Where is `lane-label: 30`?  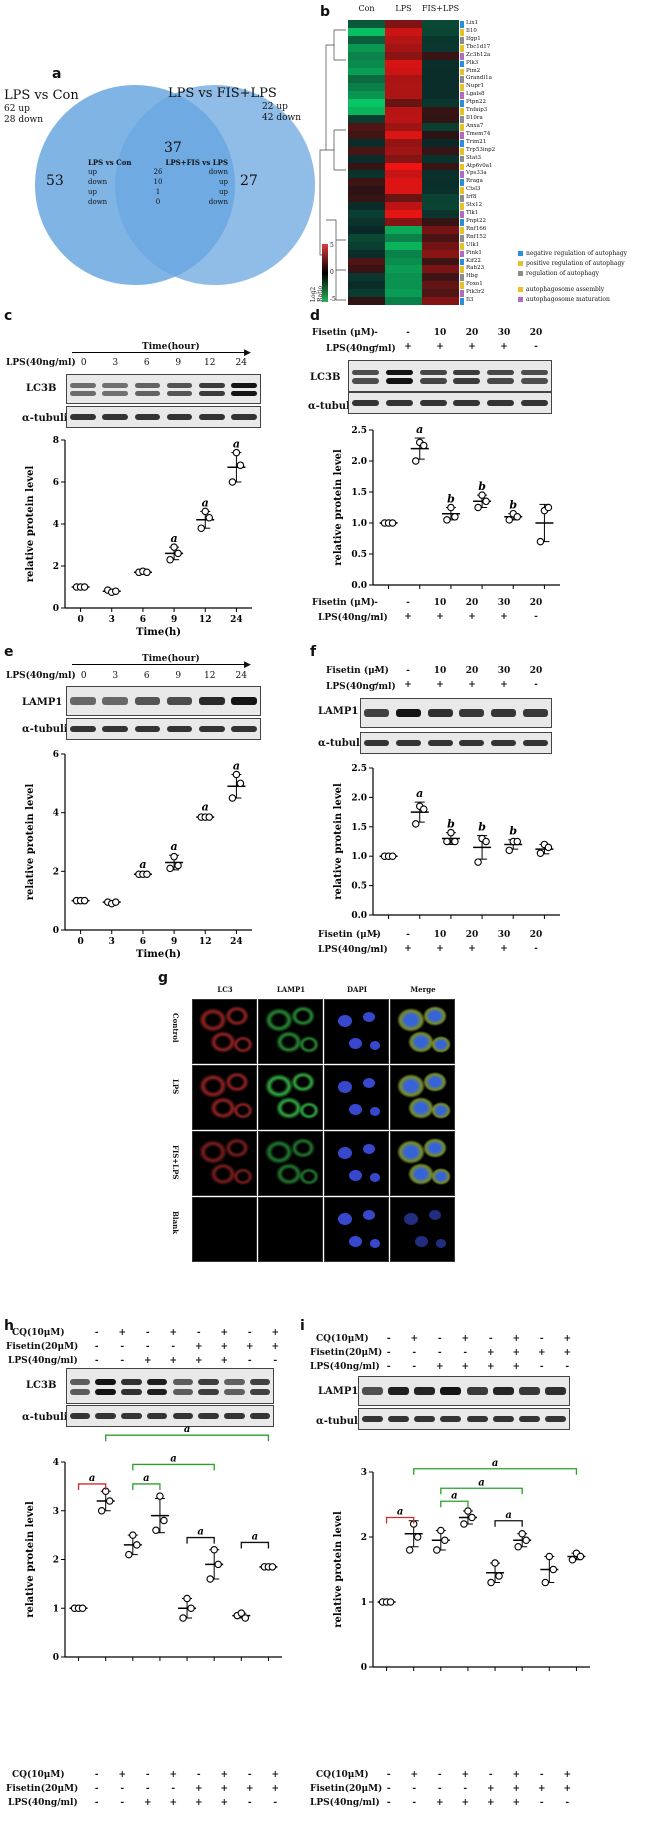 lane-label: 30 is located at coordinates (504, 935).